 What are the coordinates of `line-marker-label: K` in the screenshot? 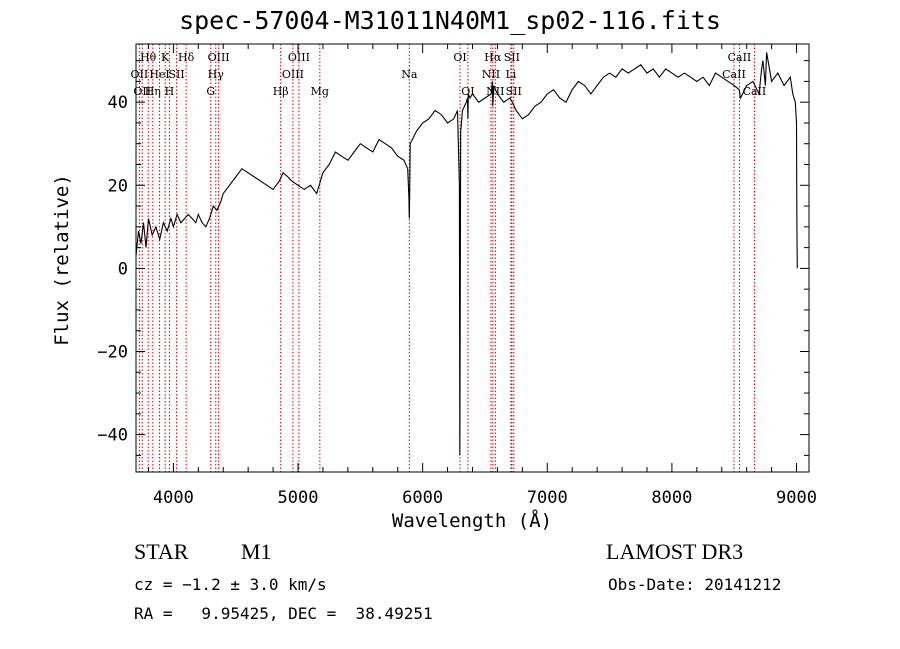 It's located at (165, 57).